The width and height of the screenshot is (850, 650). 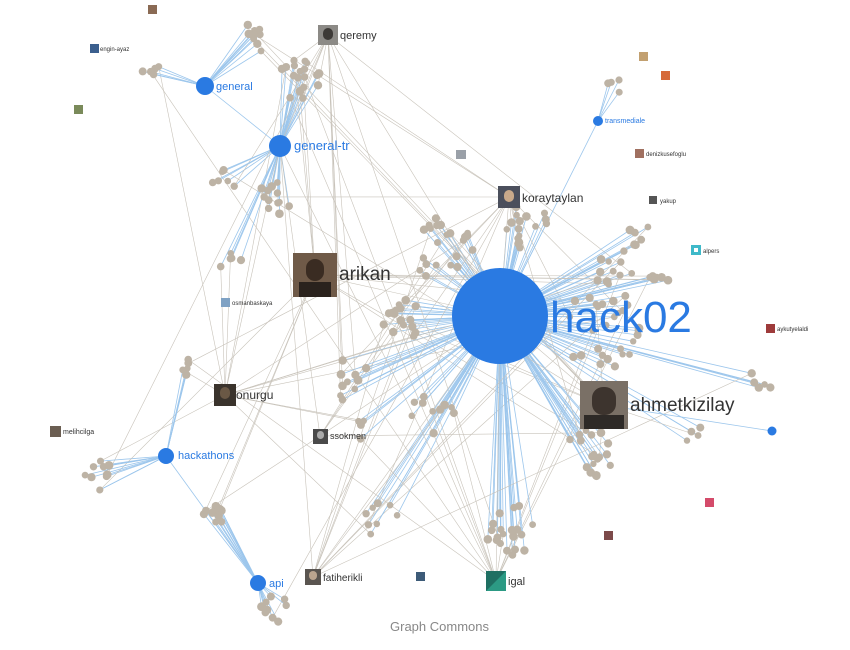 I want to click on channel-label-transmediale: transmediale, so click(x=625, y=121).